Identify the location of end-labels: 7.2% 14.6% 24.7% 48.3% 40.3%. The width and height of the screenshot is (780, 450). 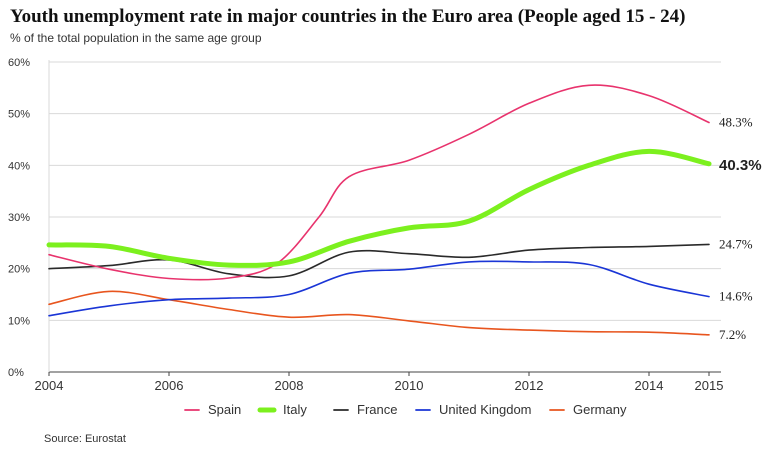
(740, 227).